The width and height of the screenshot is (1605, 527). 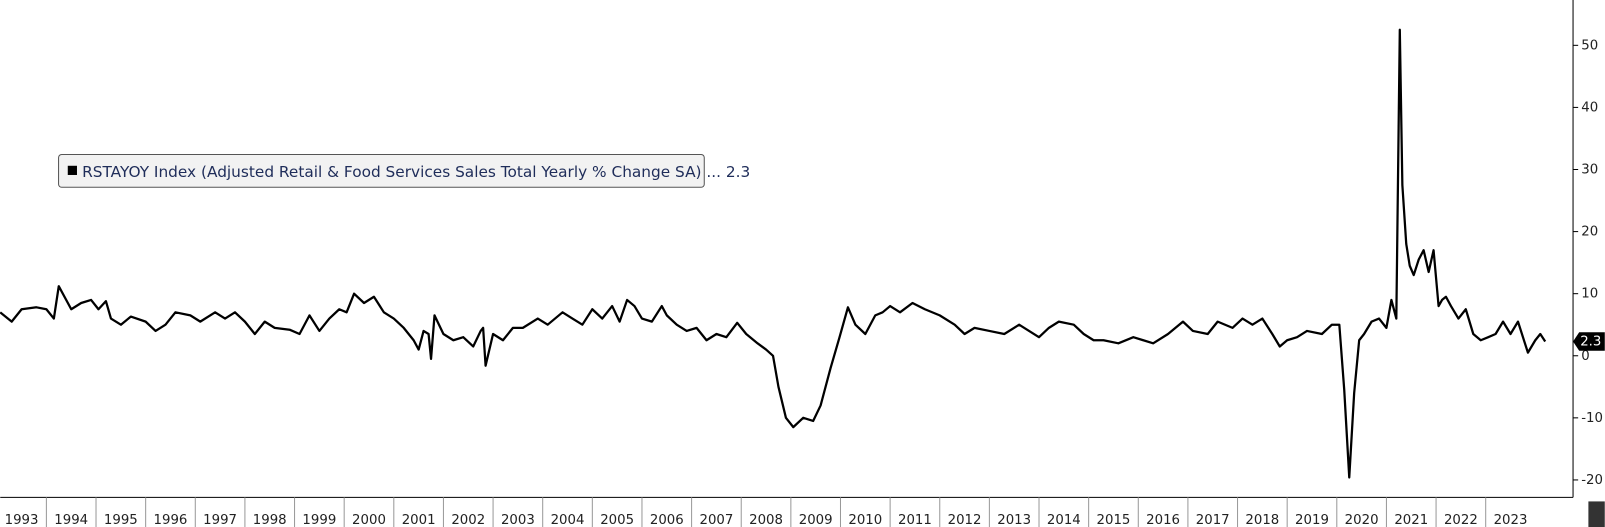 What do you see at coordinates (220, 520) in the screenshot?
I see `x-tick-label: 1997` at bounding box center [220, 520].